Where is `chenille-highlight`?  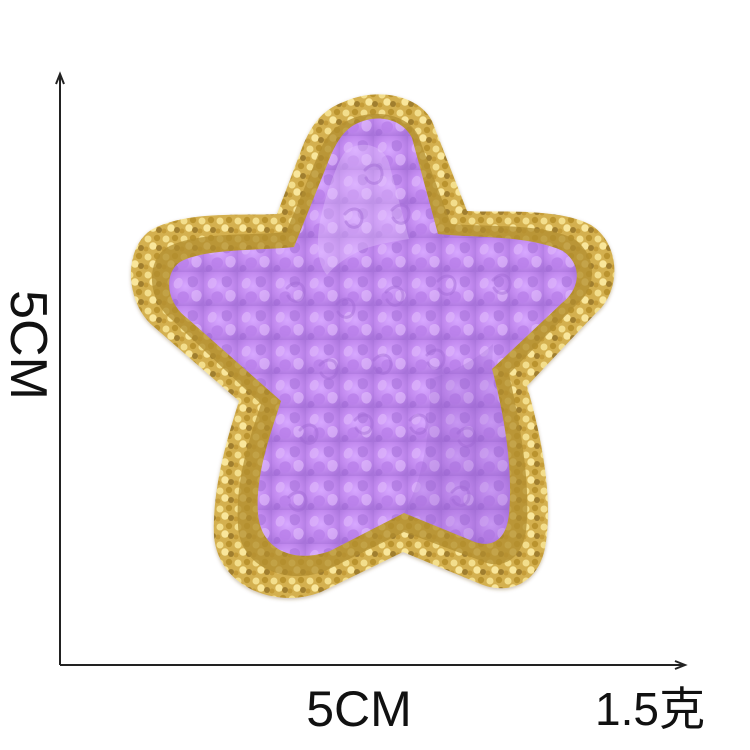
chenille-highlight is located at coordinates (363, 209).